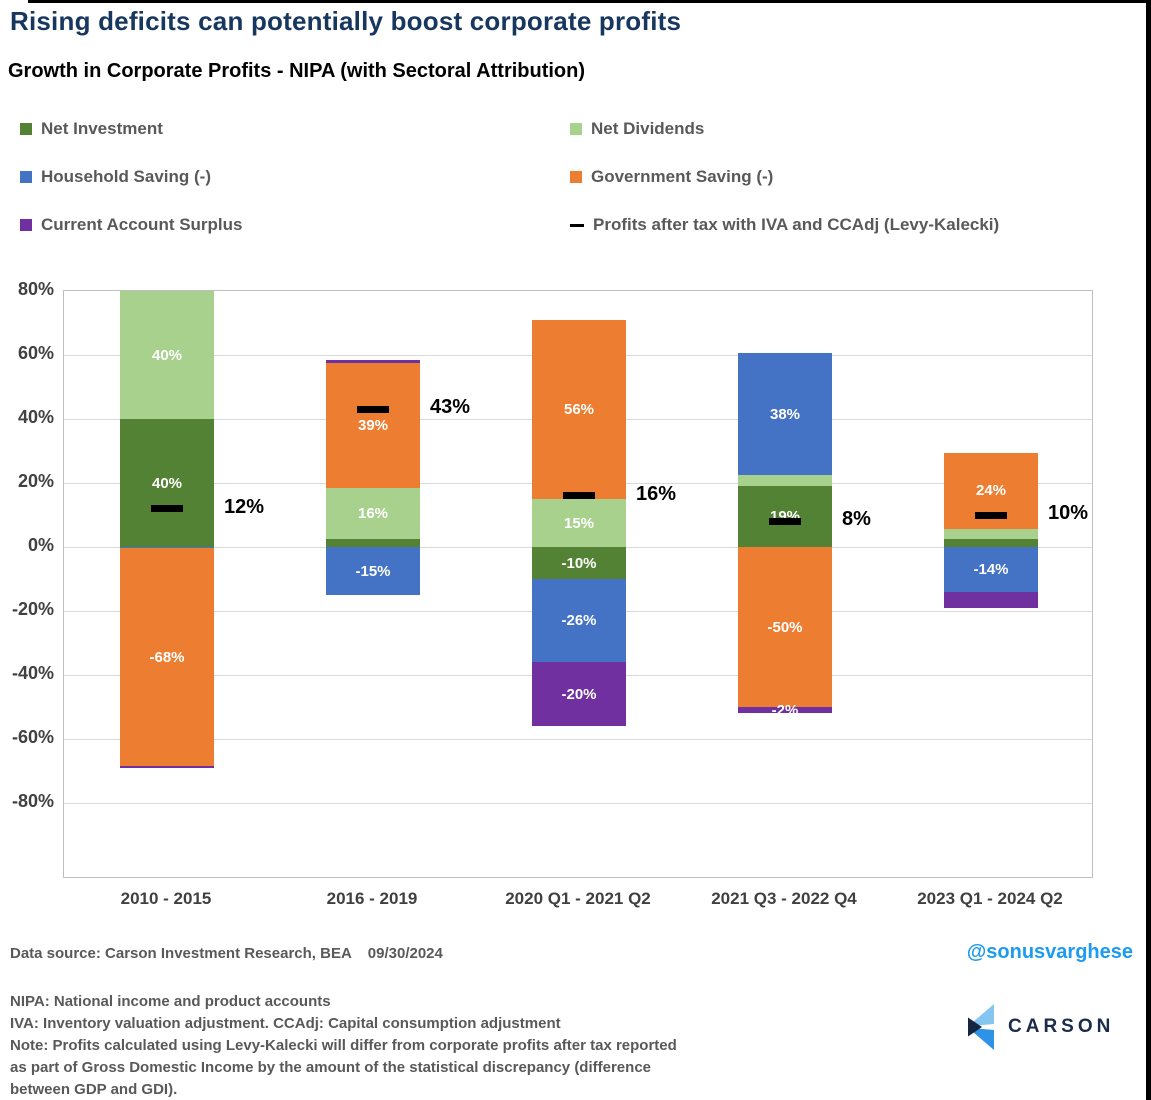 Image resolution: width=1151 pixels, height=1100 pixels. Describe the element at coordinates (32, 737) in the screenshot. I see `y-axis-tick-label: -60%` at that location.